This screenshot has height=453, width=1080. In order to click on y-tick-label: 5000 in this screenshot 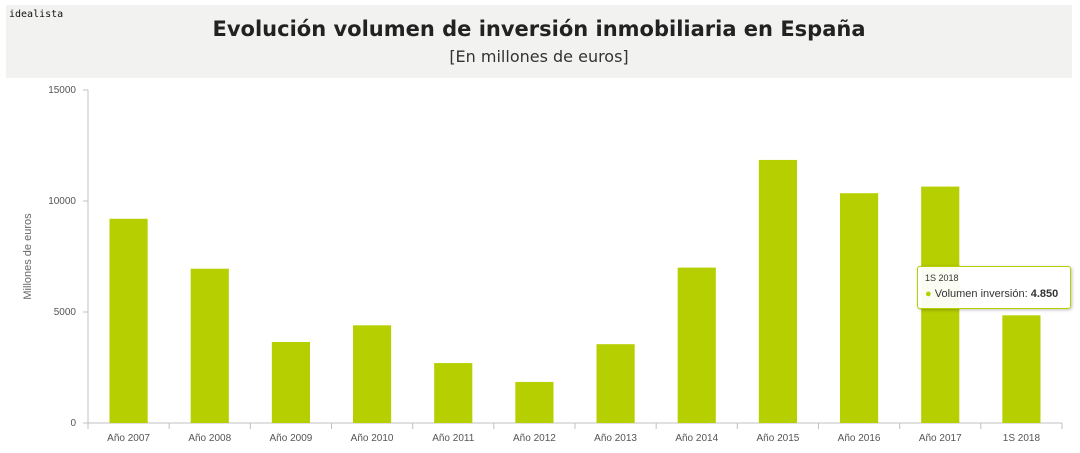, I will do `click(65, 312)`.